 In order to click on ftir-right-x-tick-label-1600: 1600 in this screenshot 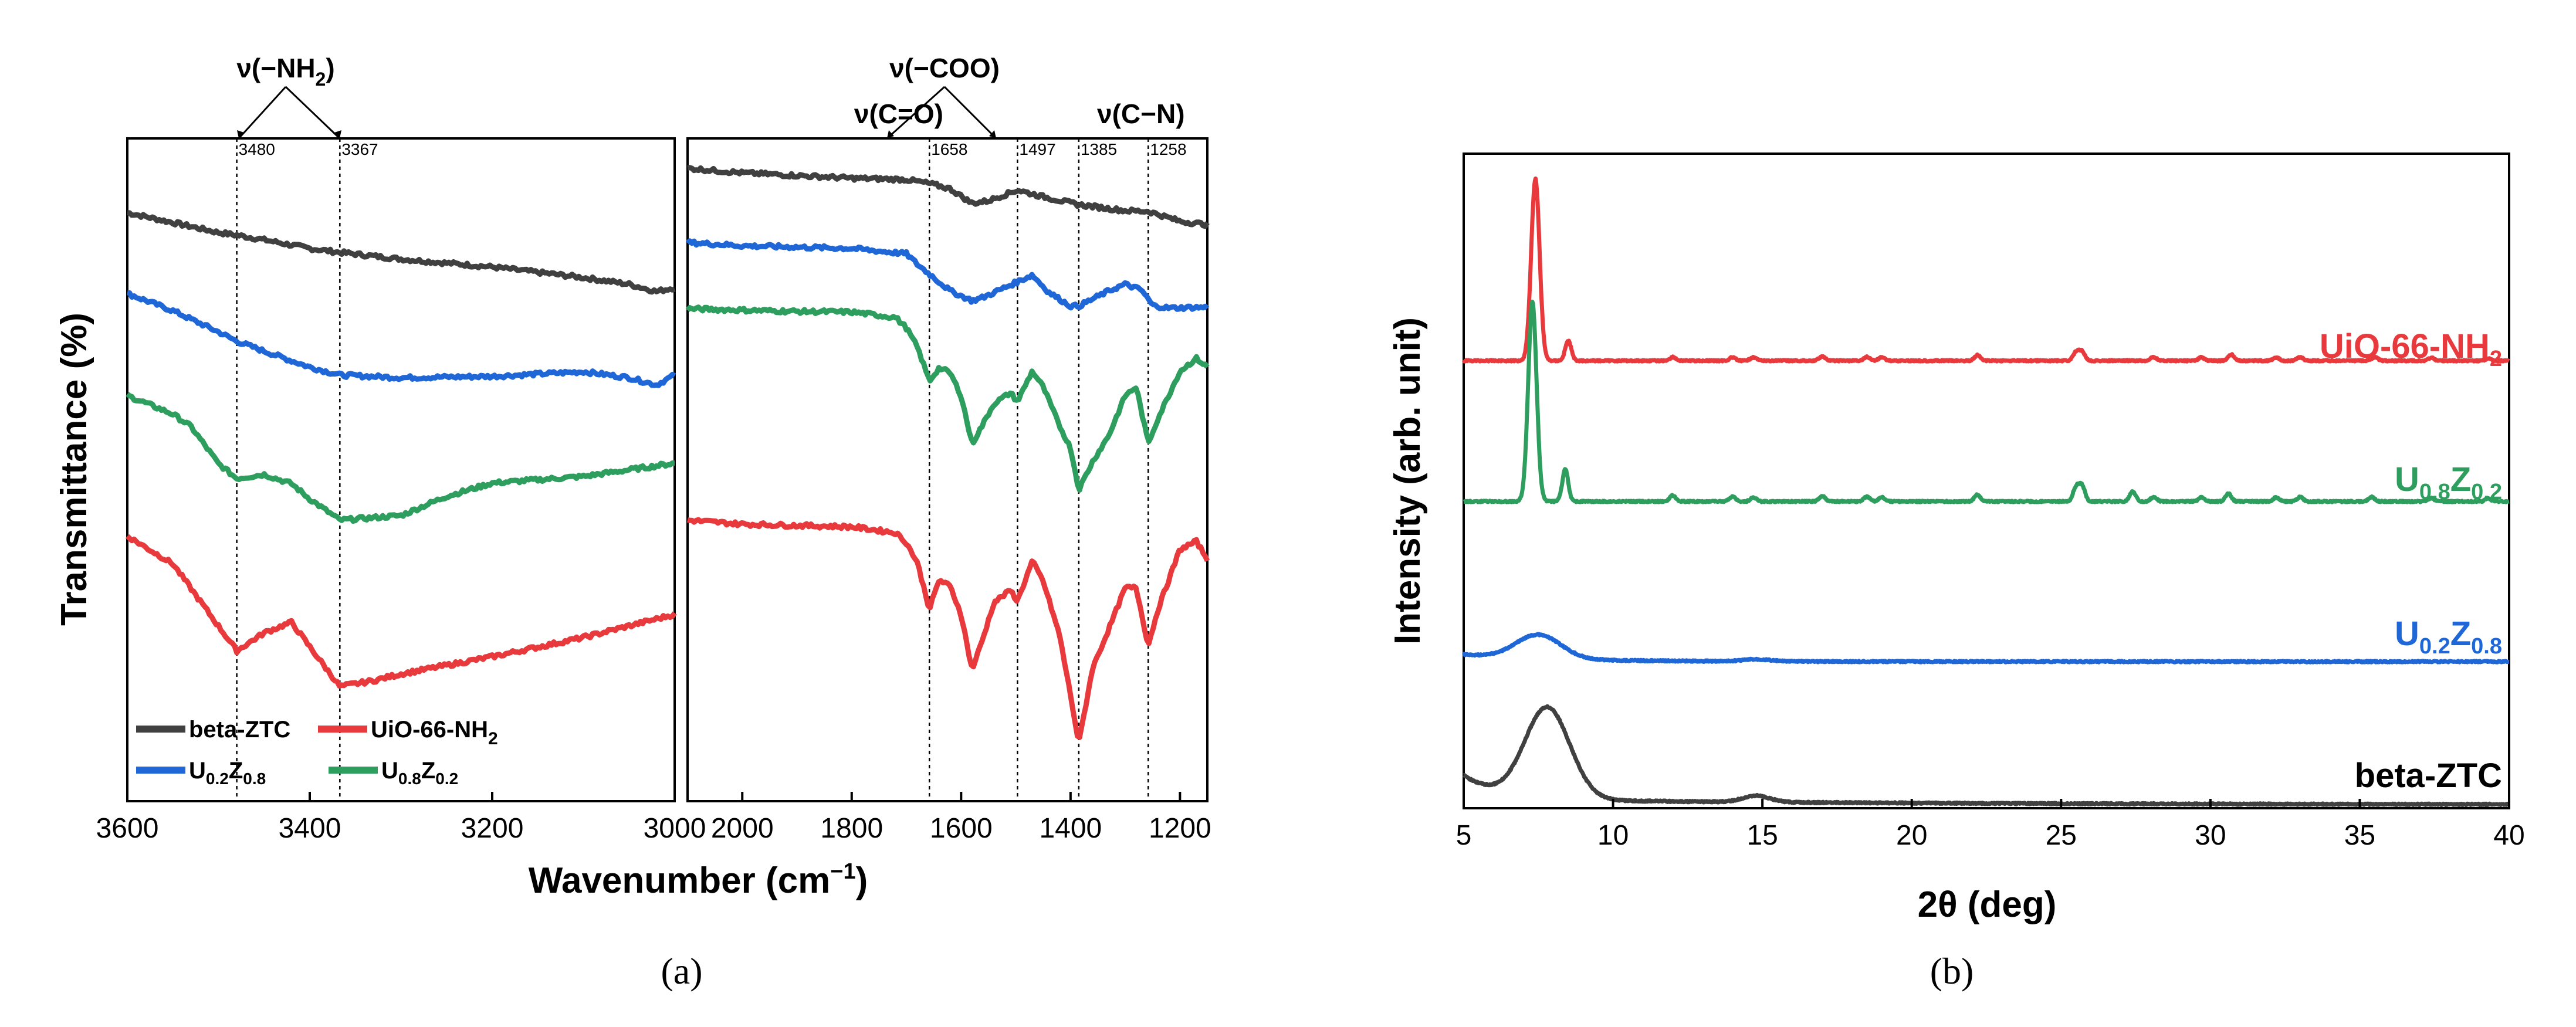, I will do `click(961, 828)`.